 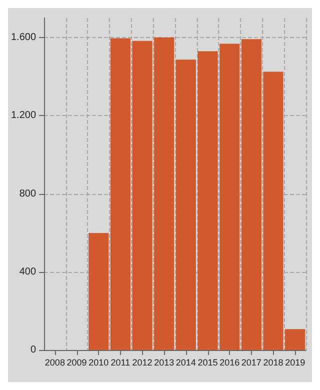 I want to click on x-tick-label: 2012, so click(x=142, y=363).